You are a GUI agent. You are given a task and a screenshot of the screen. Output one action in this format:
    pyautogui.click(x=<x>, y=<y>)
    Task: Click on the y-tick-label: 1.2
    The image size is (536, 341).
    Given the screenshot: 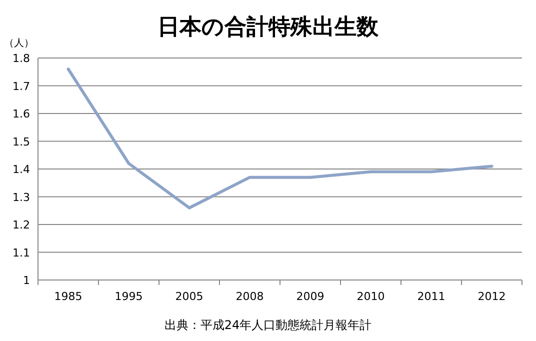 What is the action you would take?
    pyautogui.click(x=21, y=225)
    